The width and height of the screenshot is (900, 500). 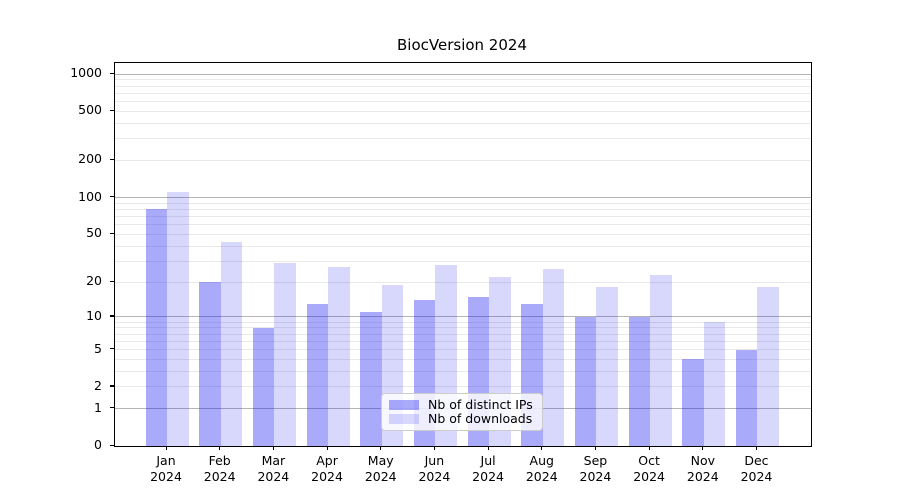 What do you see at coordinates (90, 196) in the screenshot?
I see `y-tick-label: 100` at bounding box center [90, 196].